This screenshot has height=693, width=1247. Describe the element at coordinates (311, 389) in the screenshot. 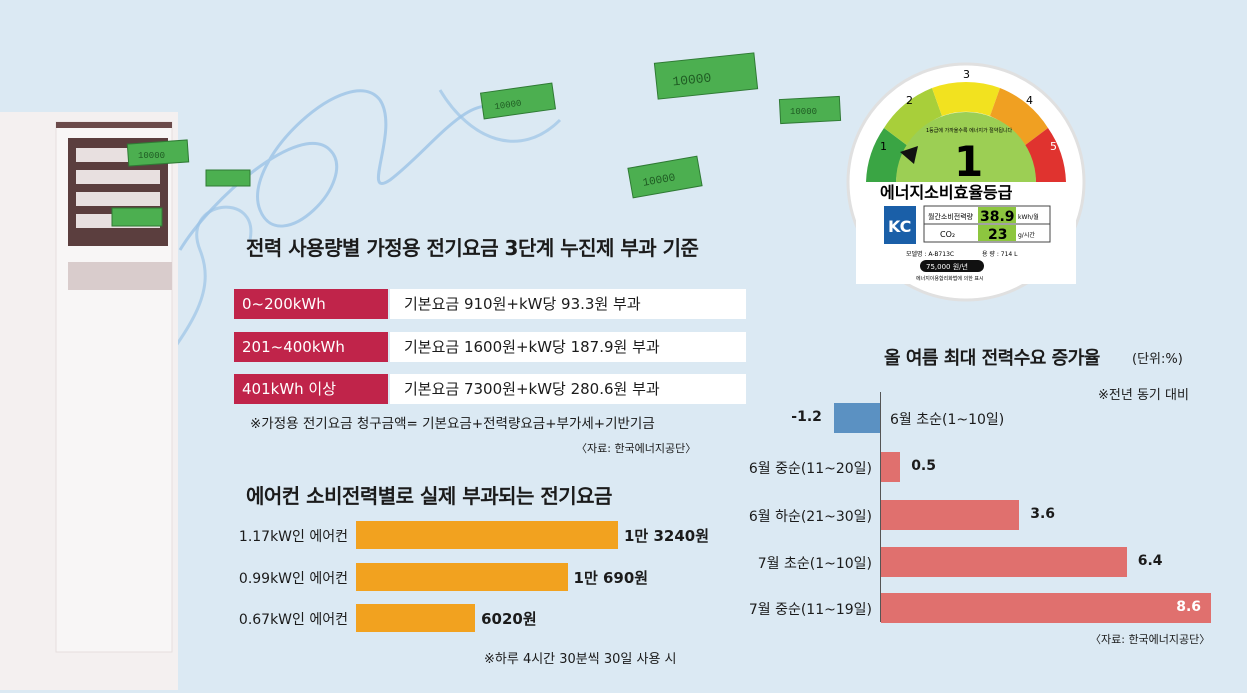

I see `tariff-tier-label: 401kWh 이상` at that location.